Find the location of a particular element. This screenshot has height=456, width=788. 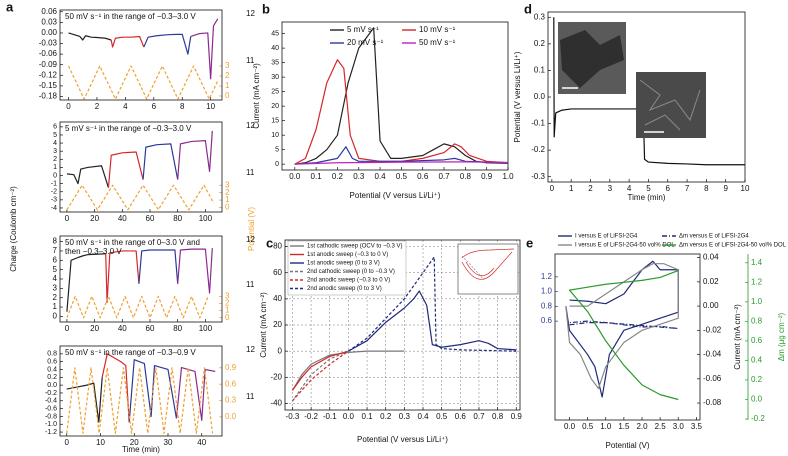

y3-tick-label: 0.0 is located at coordinates (757, 399).